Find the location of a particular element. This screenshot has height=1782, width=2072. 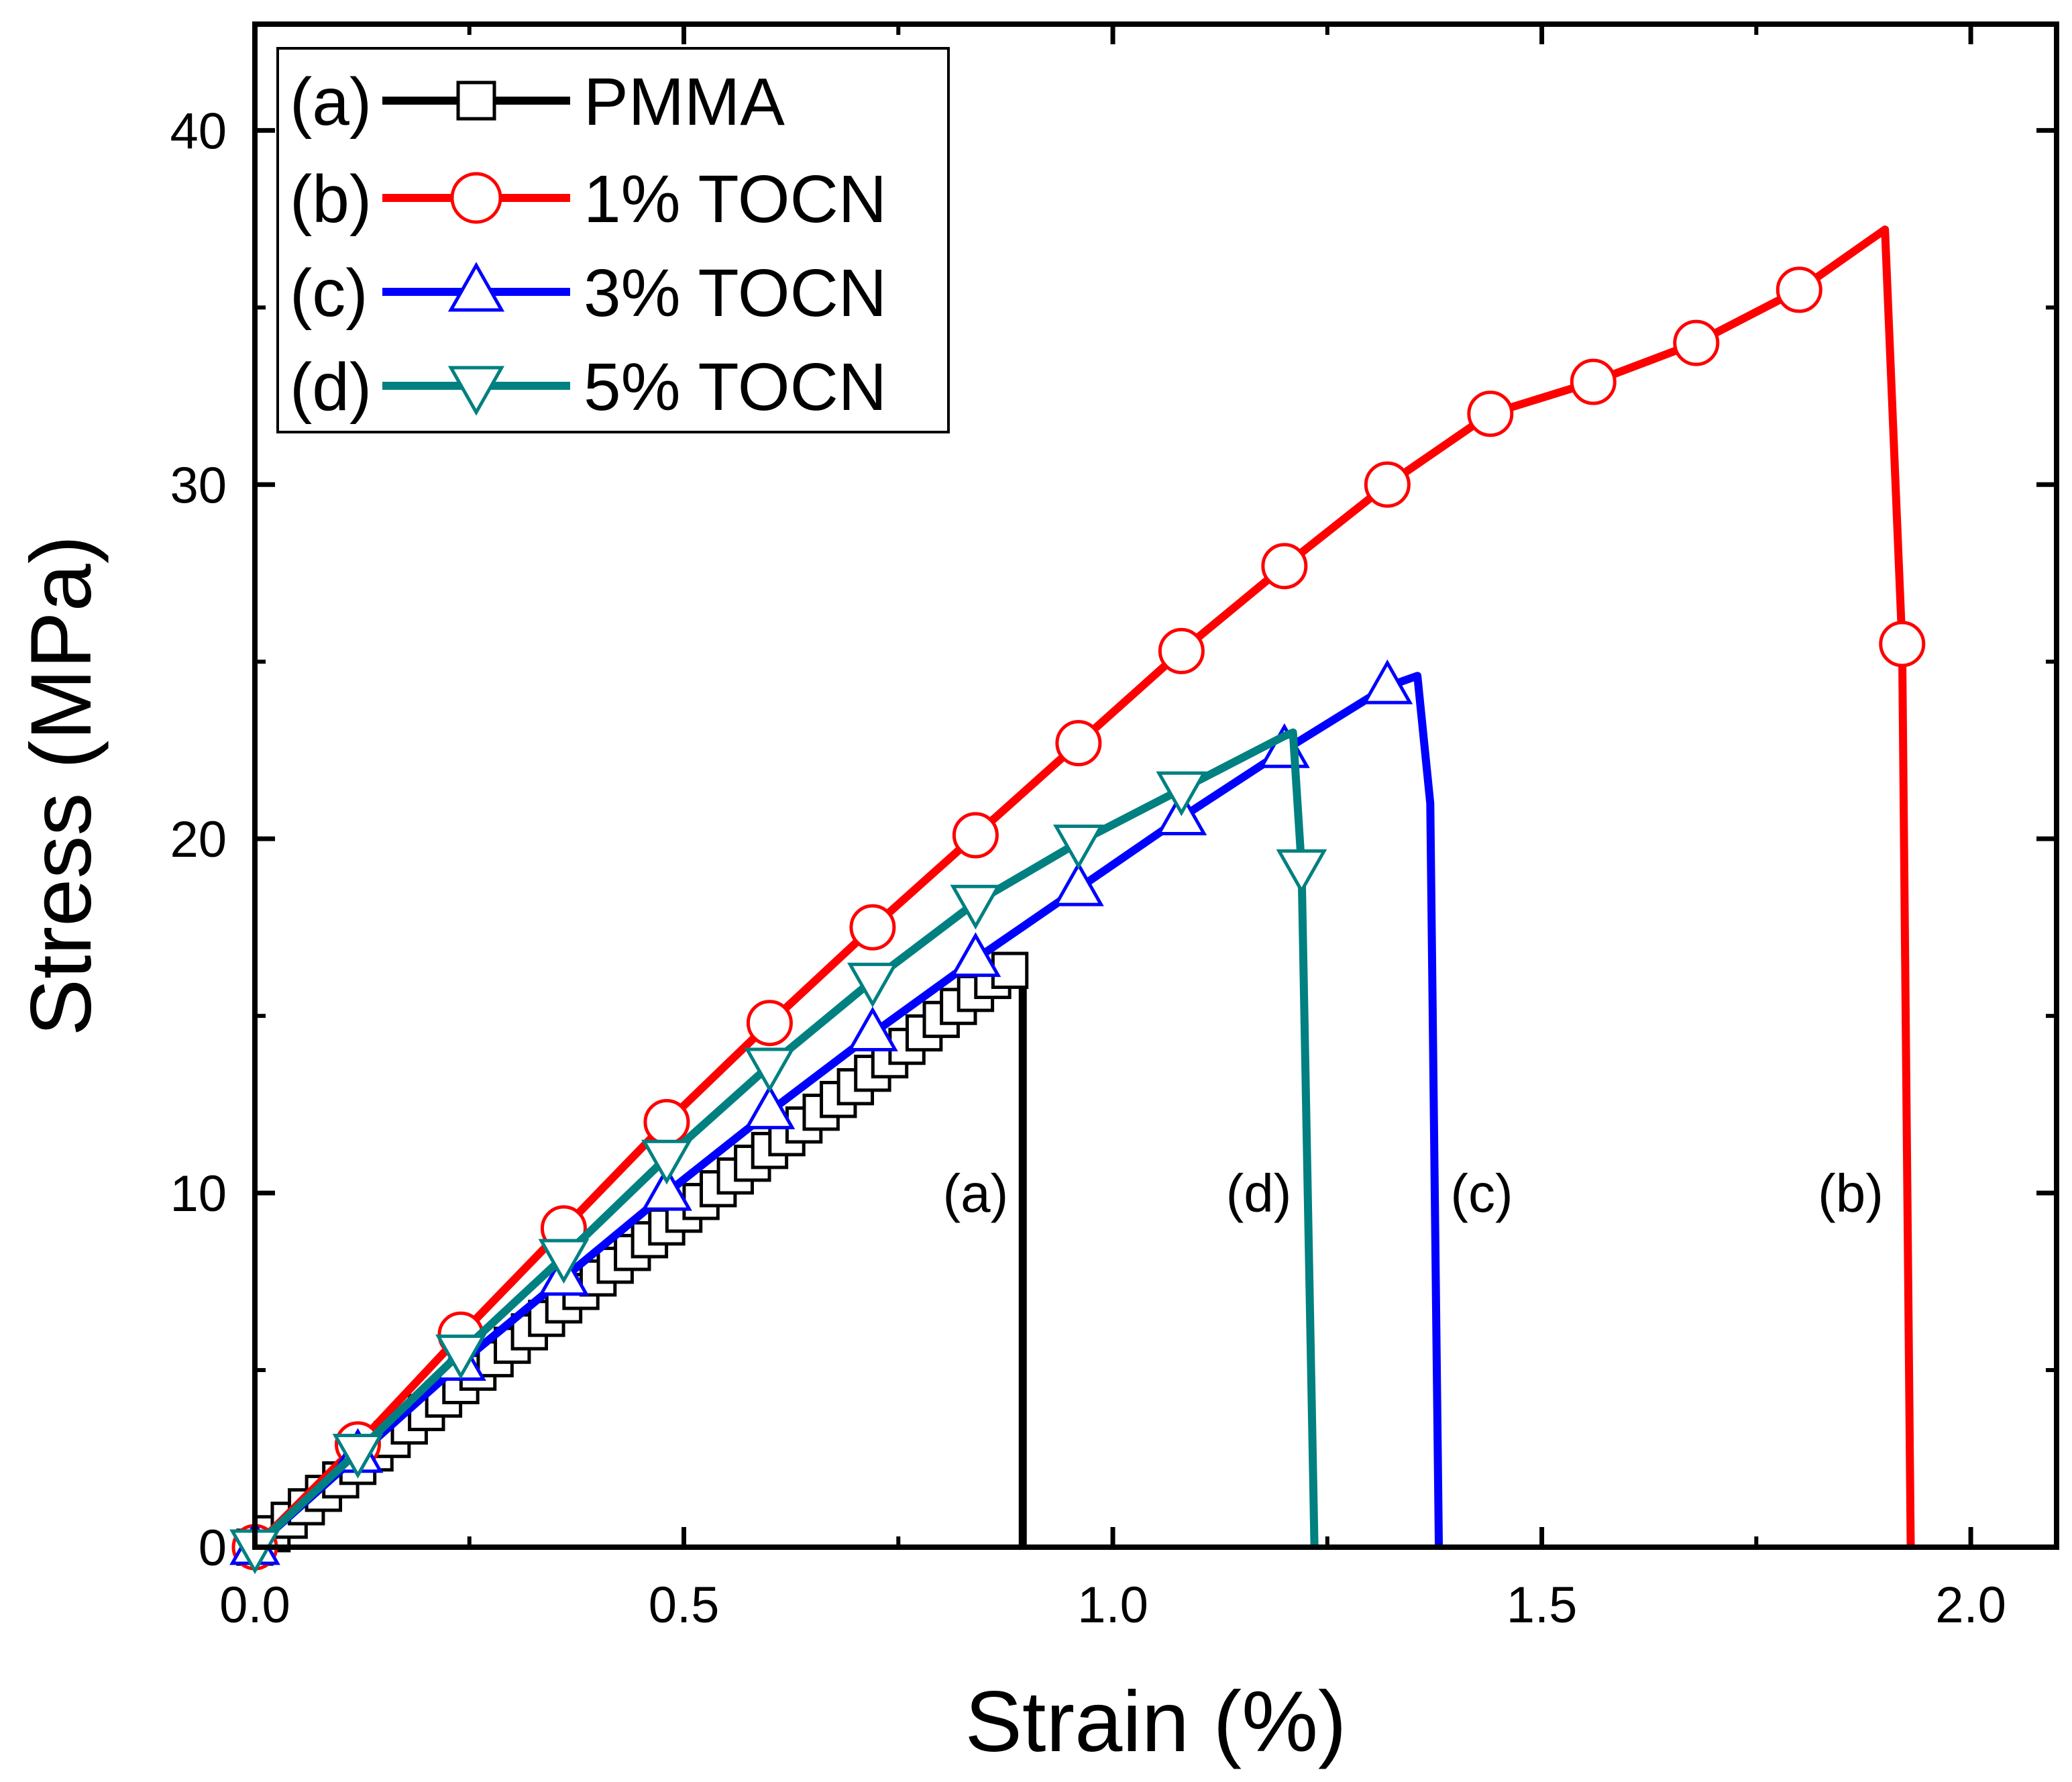

legend-tag-a: (a) is located at coordinates (331, 102).